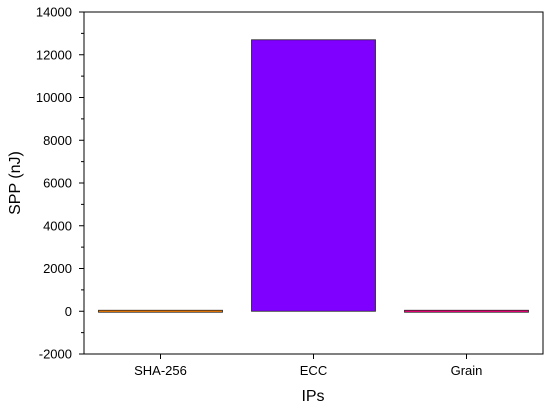 This screenshot has height=410, width=550. Describe the element at coordinates (54, 97) in the screenshot. I see `y-tick-label: 10000` at that location.